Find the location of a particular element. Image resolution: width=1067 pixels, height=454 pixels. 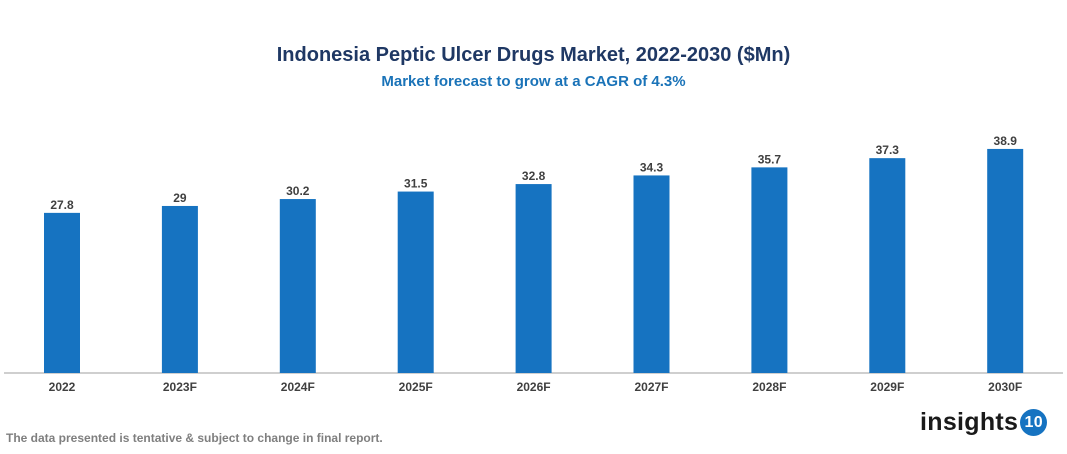

data-label-2029F: 37.3 is located at coordinates (888, 150).